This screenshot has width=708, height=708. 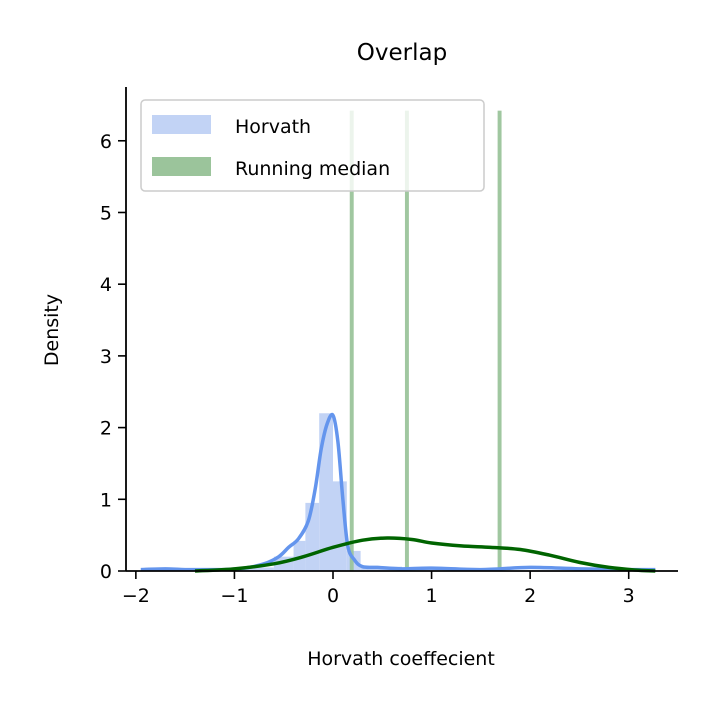 What do you see at coordinates (629, 596) in the screenshot?
I see `x-tick-label: 3` at bounding box center [629, 596].